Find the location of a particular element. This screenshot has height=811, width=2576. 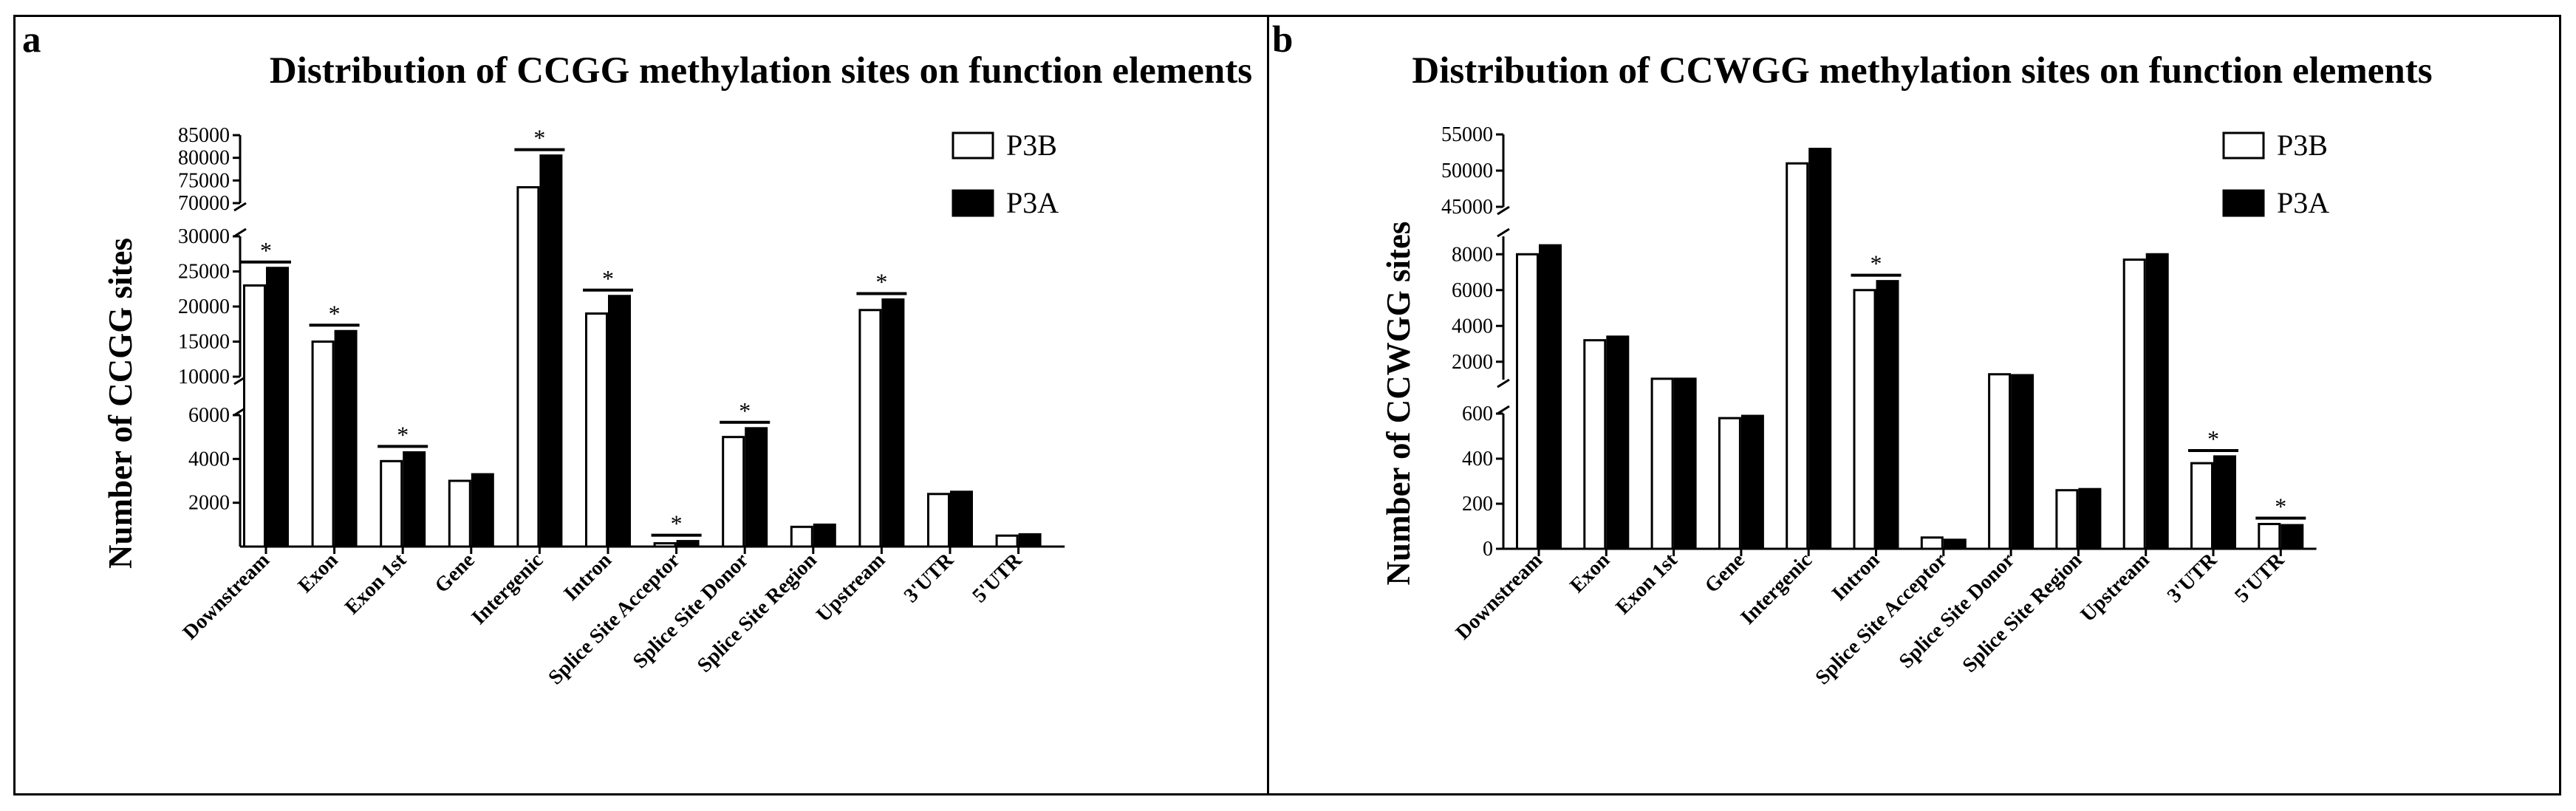

chart-b-panel-label: b is located at coordinates (1282, 40).